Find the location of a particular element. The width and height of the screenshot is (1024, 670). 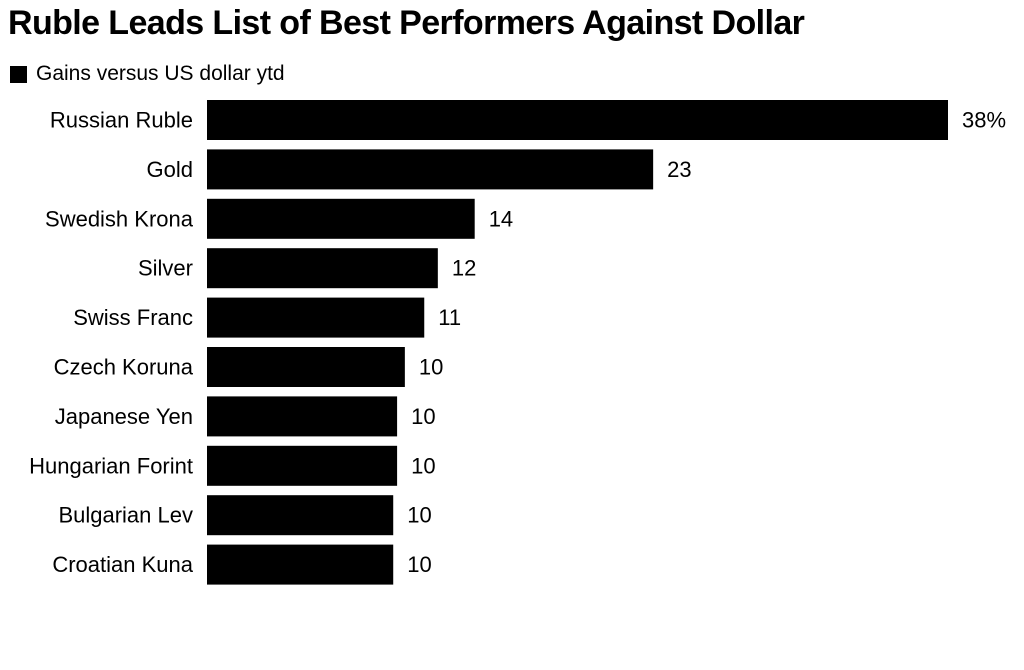

value-label-bulgarian-lev: 10 is located at coordinates (419, 515).